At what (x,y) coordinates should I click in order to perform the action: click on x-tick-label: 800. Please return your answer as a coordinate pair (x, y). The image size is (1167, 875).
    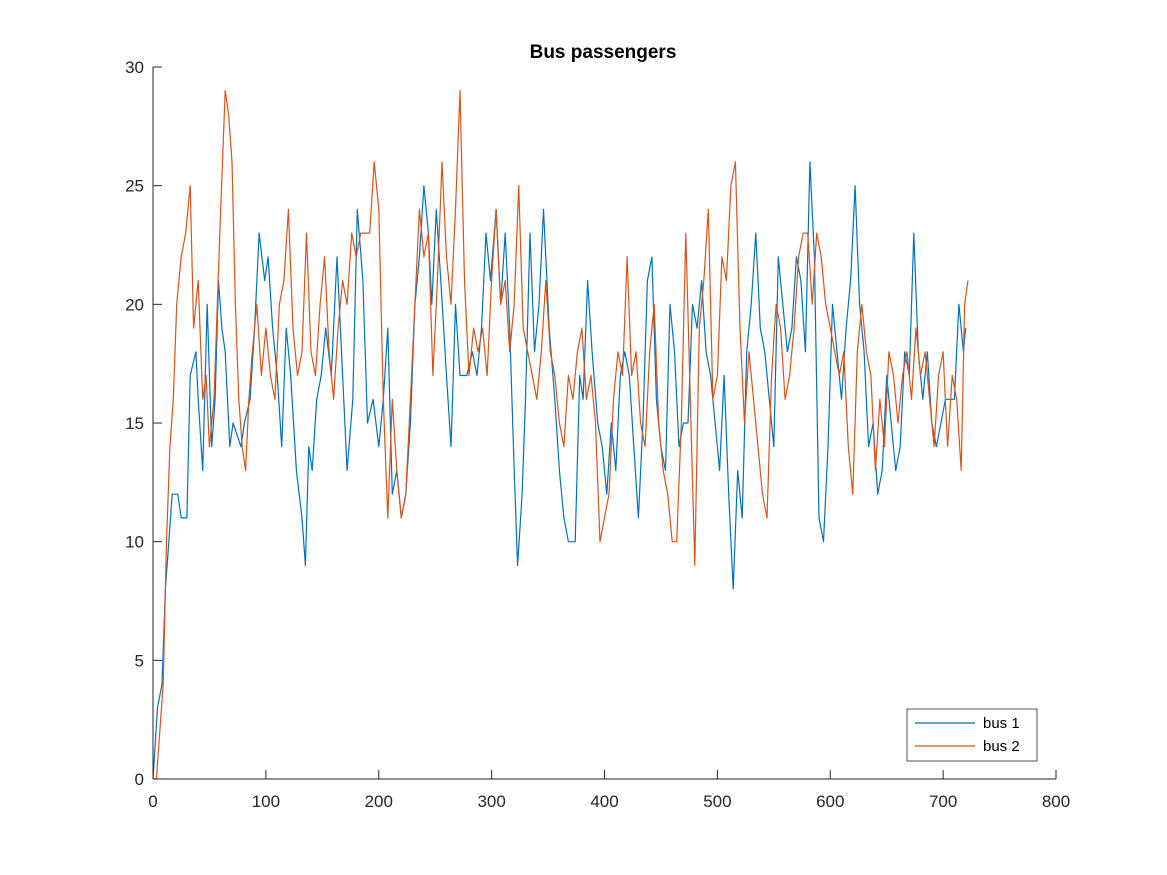
    Looking at the image, I should click on (1056, 801).